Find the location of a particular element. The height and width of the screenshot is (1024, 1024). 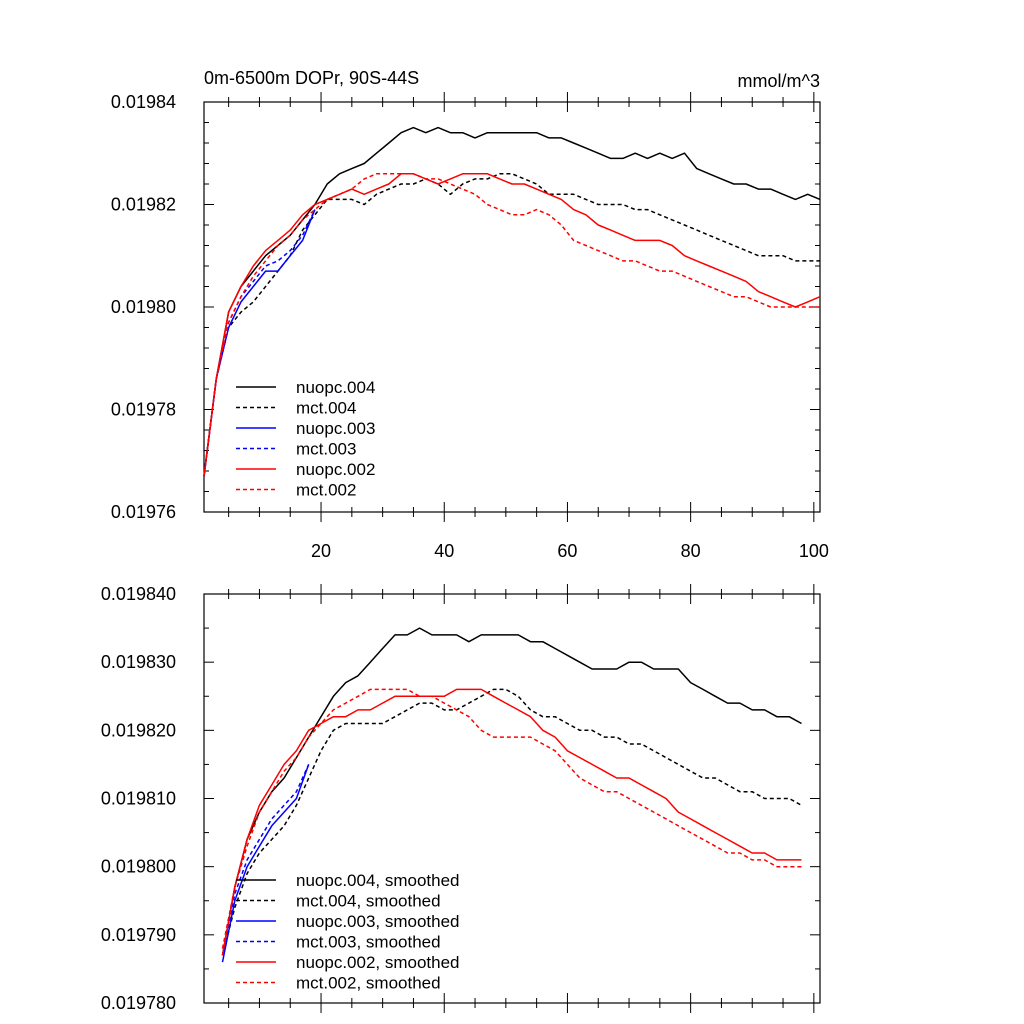

series-line-nuopc-002-smoothed is located at coordinates (511, 822).